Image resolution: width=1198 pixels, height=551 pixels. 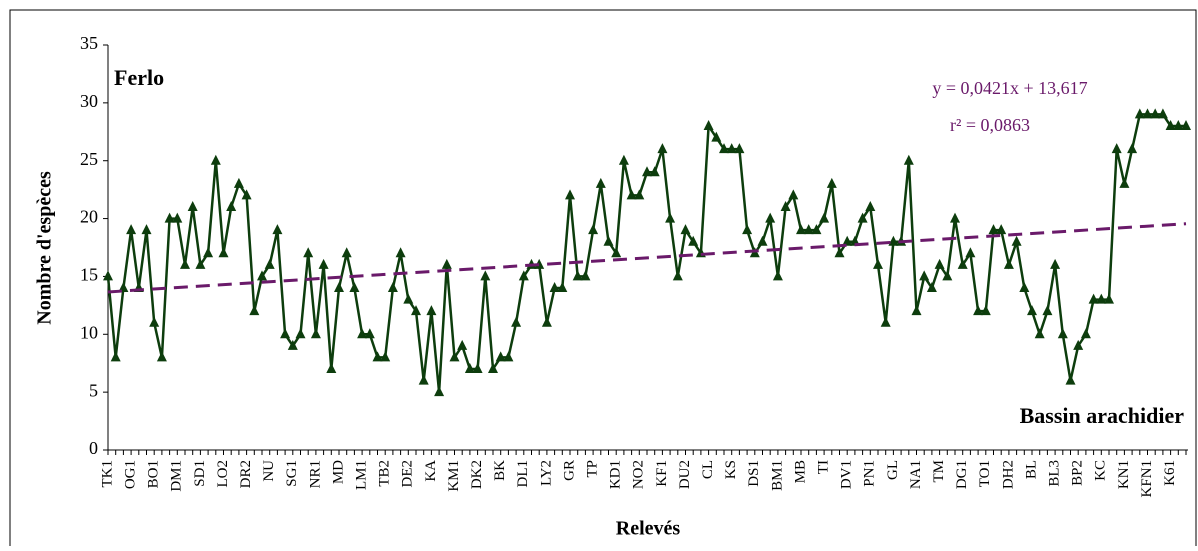 What do you see at coordinates (824, 467) in the screenshot?
I see `x-tick-label: TI` at bounding box center [824, 467].